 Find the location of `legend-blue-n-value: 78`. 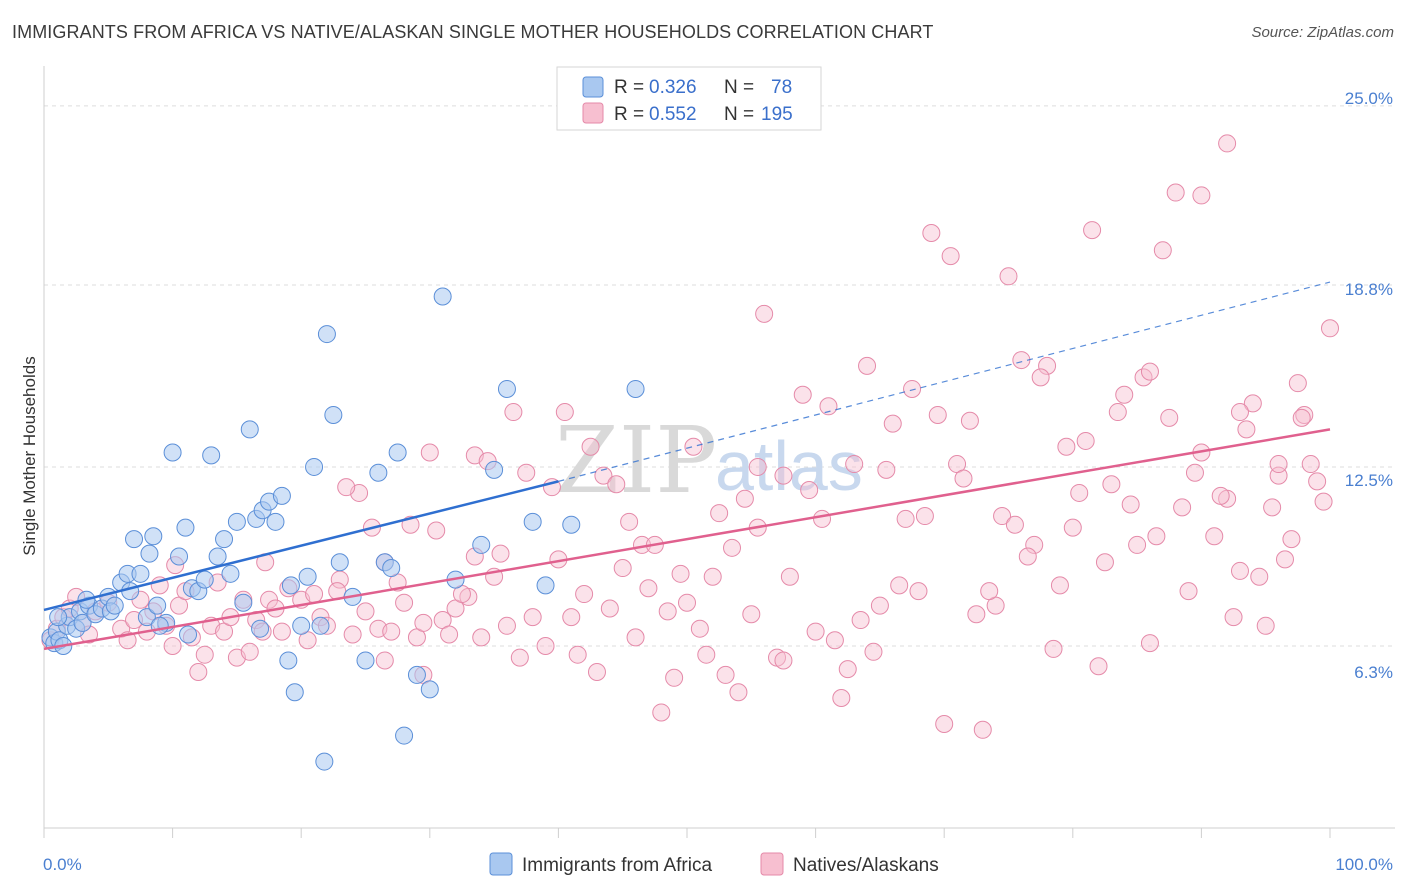

legend-blue-n-value: 78 is located at coordinates (781, 87).